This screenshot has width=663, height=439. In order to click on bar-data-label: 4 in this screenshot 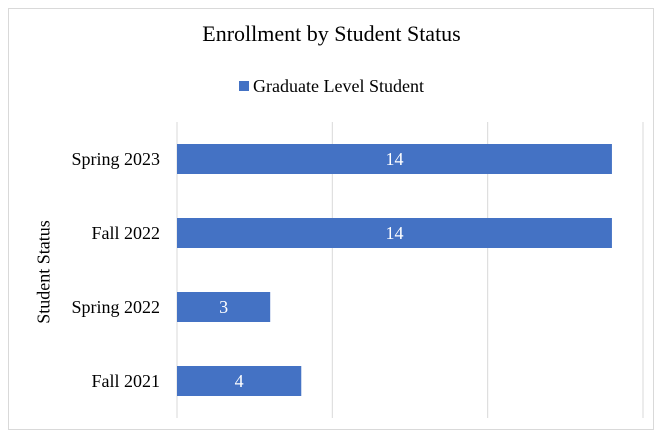, I will do `click(239, 381)`.